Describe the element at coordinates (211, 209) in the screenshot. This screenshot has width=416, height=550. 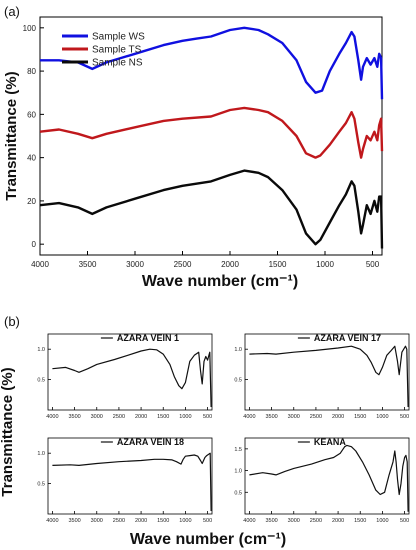
I see `series-line-sample-ns` at that location.